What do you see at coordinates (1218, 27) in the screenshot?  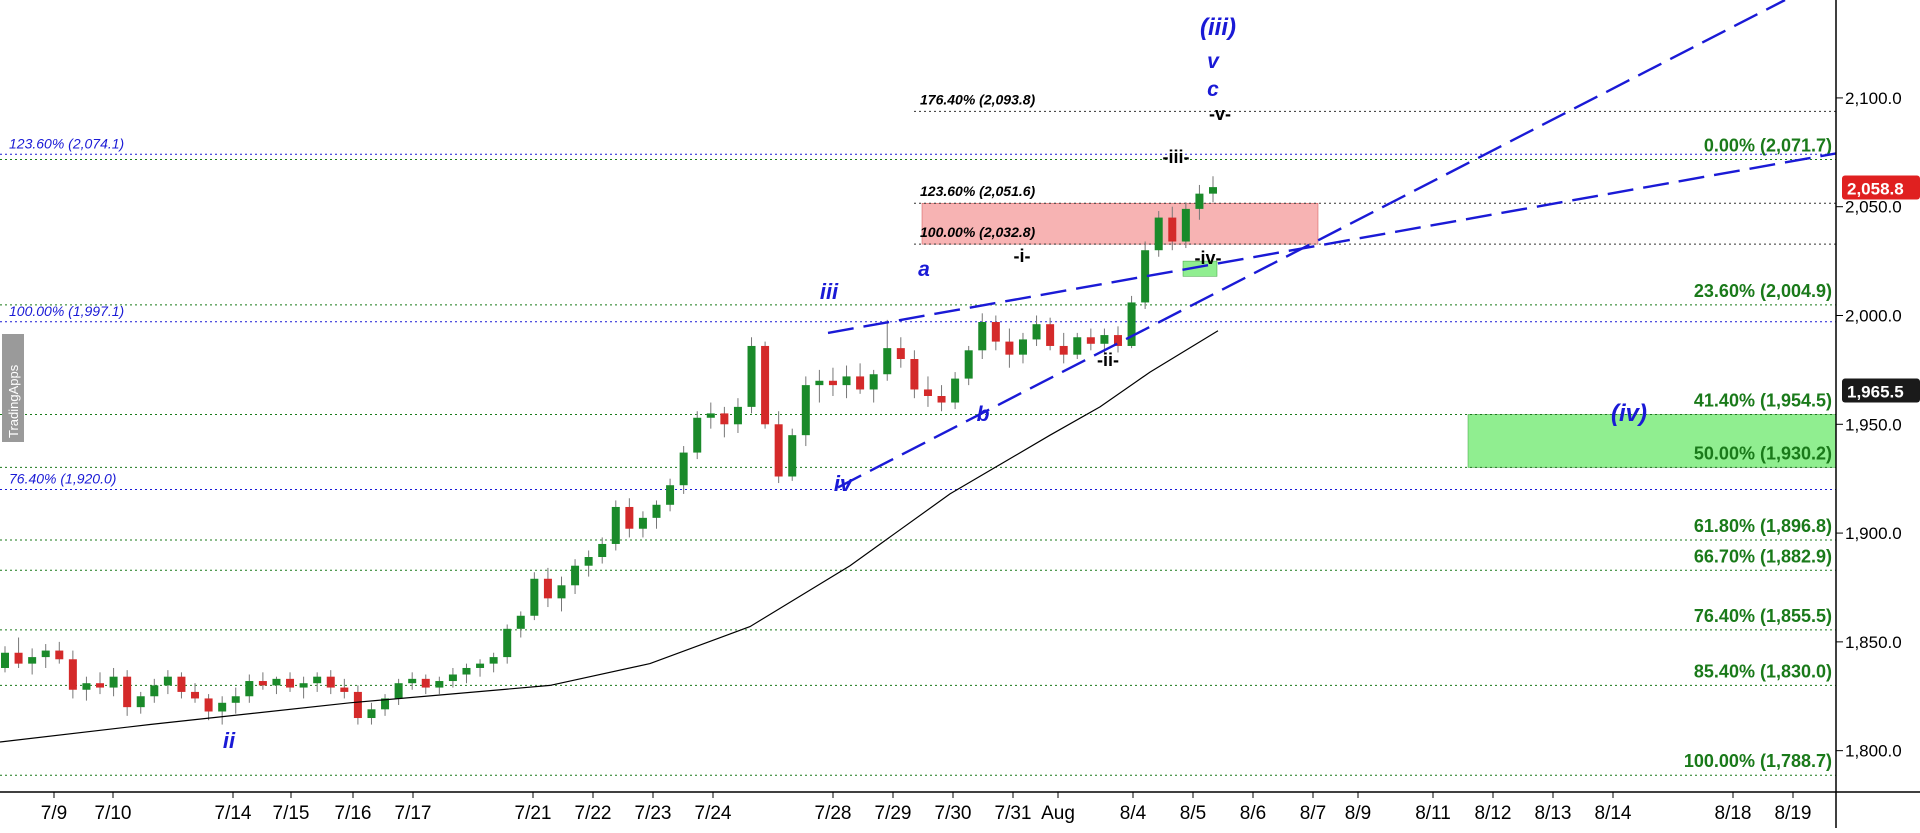 I see `wave-label-iii-major: (iii)` at bounding box center [1218, 27].